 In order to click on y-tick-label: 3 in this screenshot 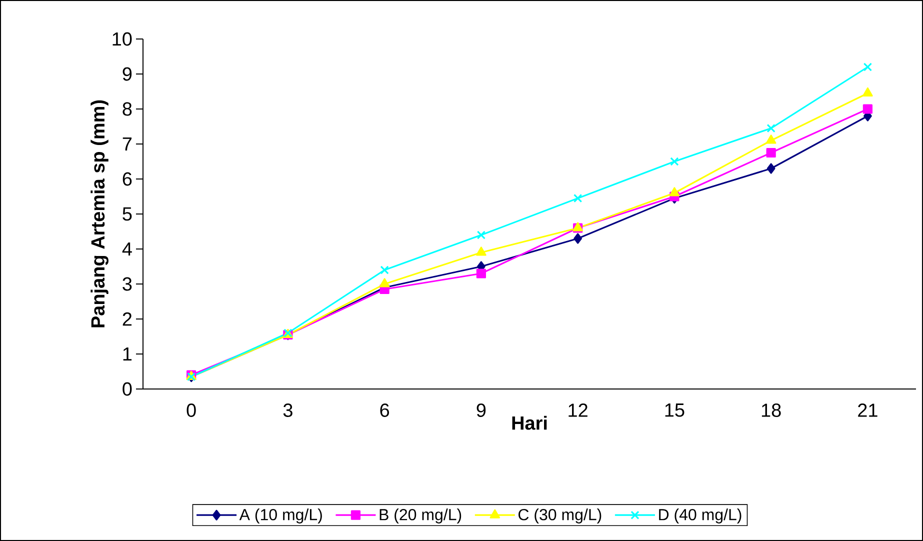, I will do `click(127, 284)`.